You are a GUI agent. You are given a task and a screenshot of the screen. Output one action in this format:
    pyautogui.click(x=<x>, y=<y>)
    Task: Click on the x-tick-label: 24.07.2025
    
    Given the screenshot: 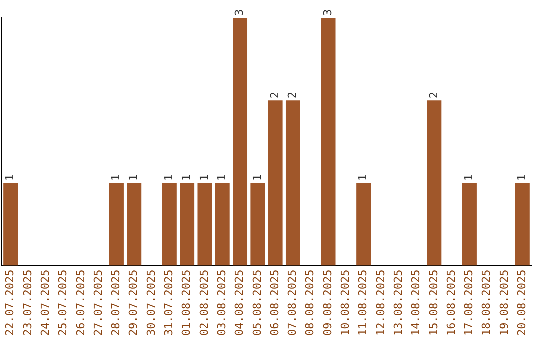 What is the action you would take?
    pyautogui.click(x=45, y=303)
    